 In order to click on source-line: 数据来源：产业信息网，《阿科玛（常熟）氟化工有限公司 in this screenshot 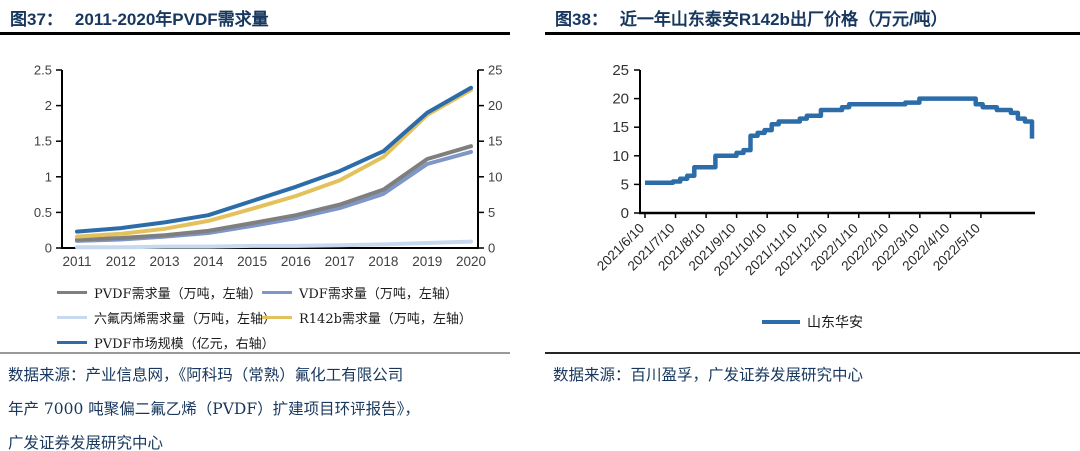, I will do `click(206, 375)`.